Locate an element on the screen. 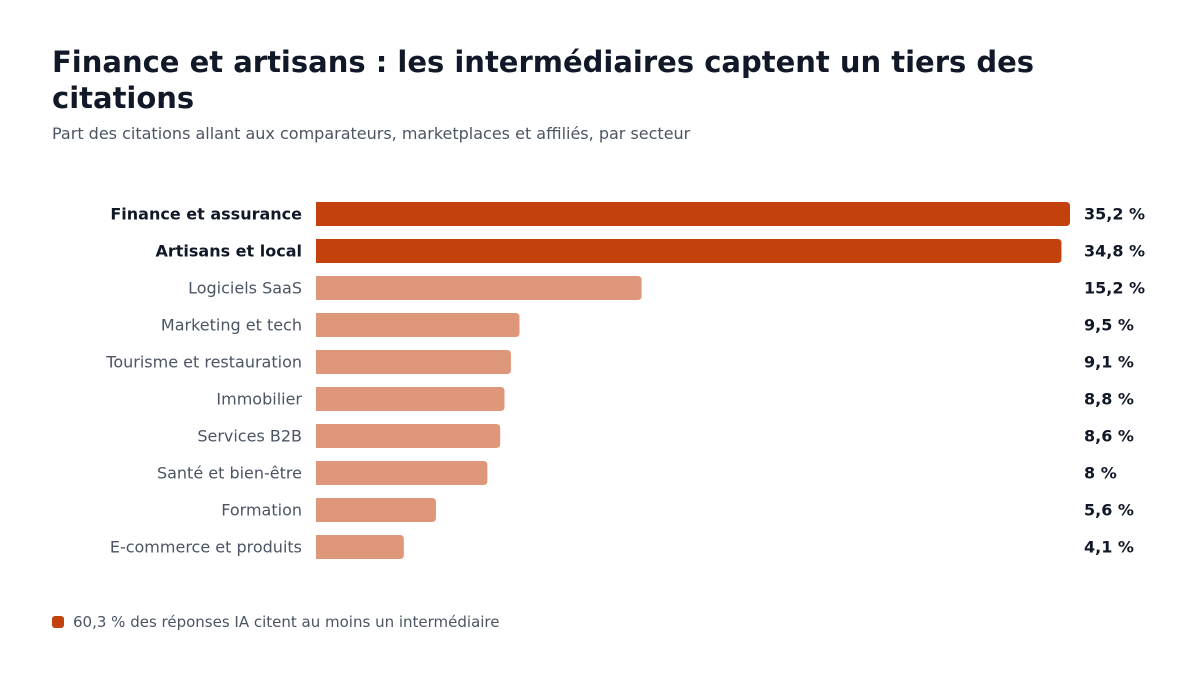  bar-immobilier is located at coordinates (410, 399).